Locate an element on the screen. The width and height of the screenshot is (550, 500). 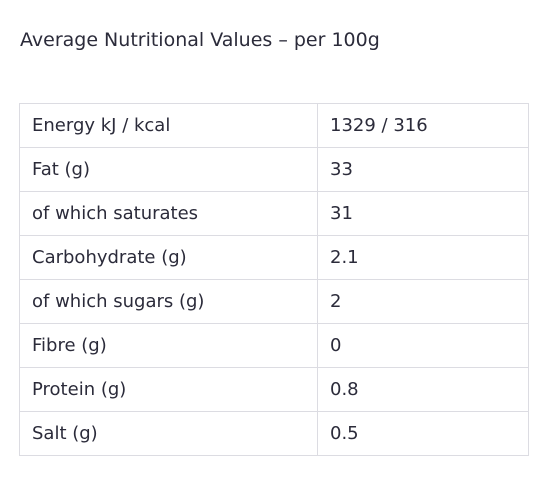
row-label-carbohydrate: Carbohydrate (g) is located at coordinates (168, 257).